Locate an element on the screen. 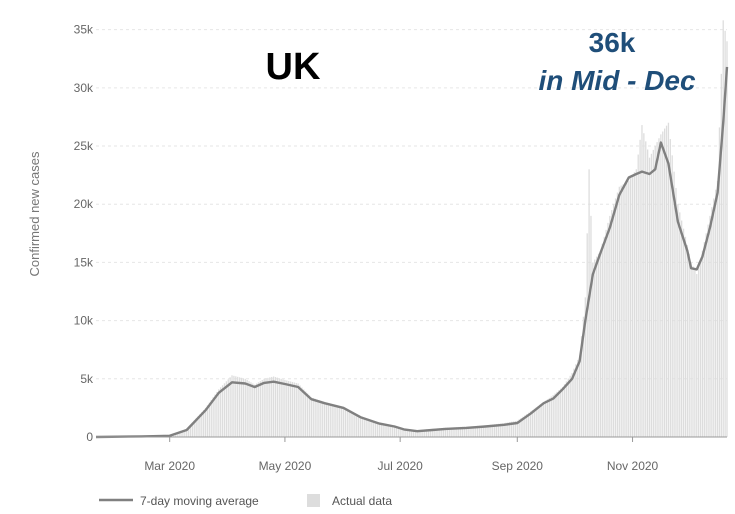  x-tick-label: Nov 2020 is located at coordinates (633, 466).